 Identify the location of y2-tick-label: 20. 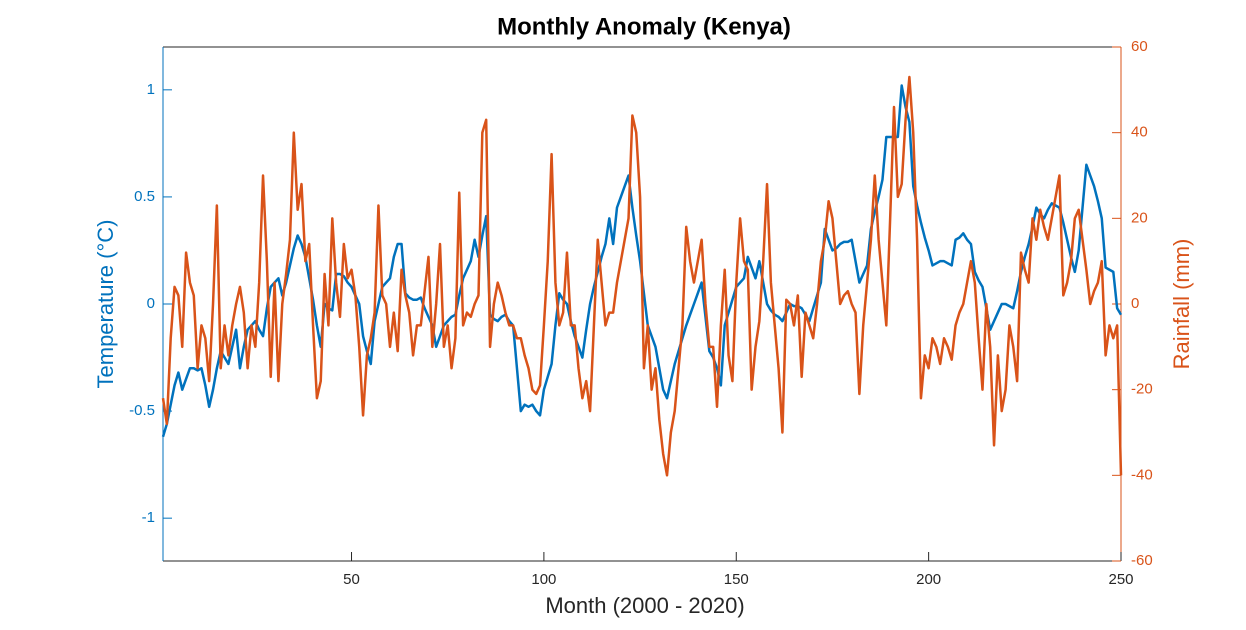
(1139, 217).